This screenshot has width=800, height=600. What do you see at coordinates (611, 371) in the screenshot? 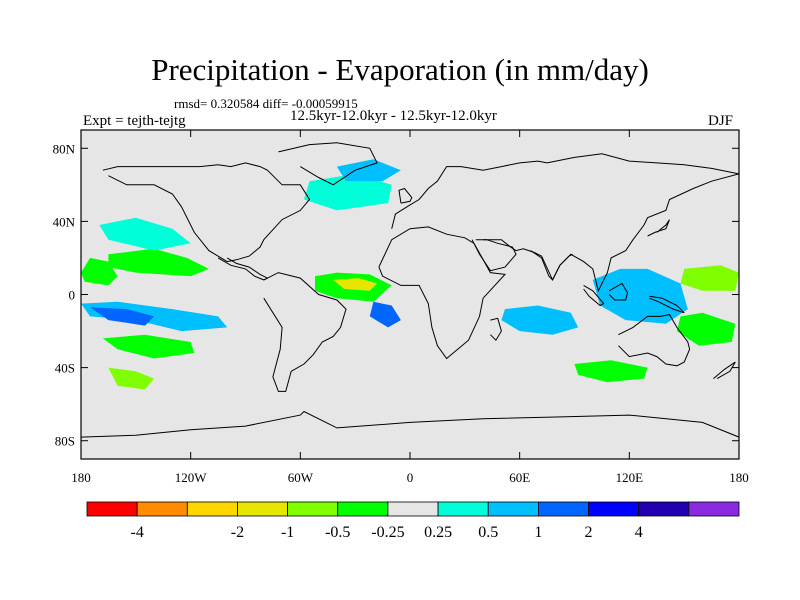
I see `anomaly-southern-ocean-green` at bounding box center [611, 371].